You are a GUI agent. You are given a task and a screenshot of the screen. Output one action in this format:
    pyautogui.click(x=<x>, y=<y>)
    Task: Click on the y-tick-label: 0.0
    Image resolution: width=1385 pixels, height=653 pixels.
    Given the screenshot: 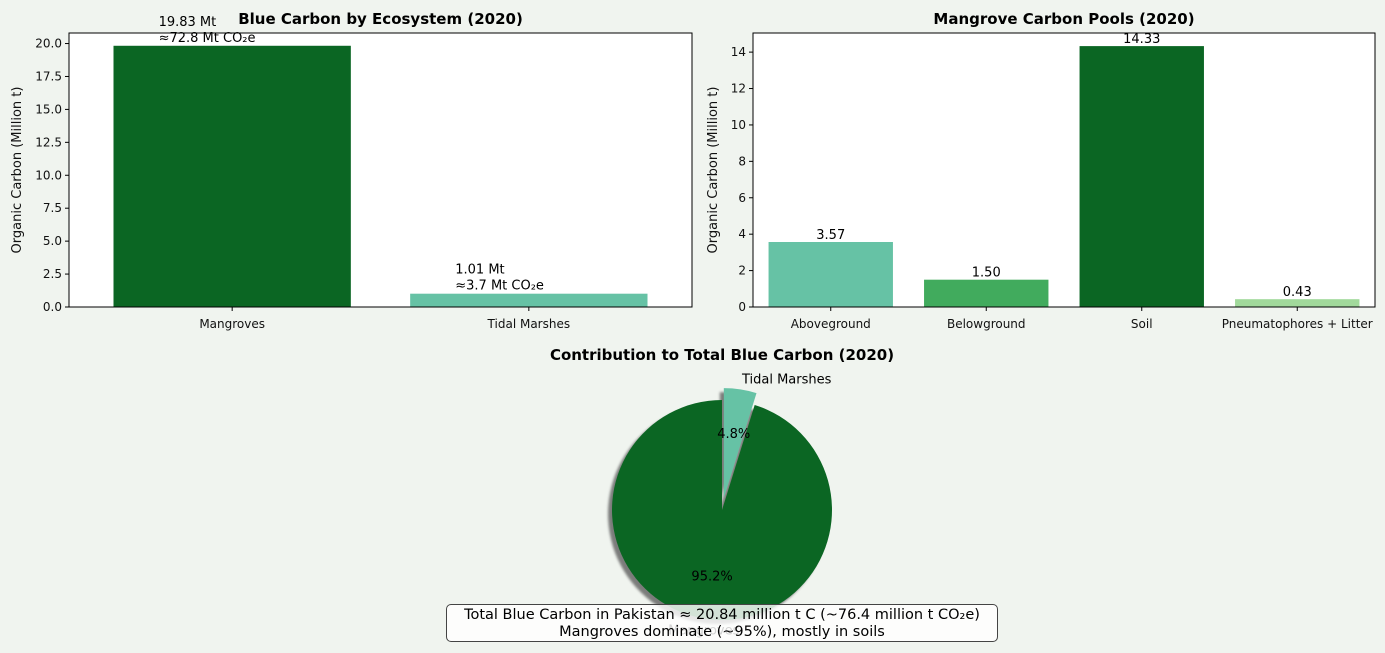 What is the action you would take?
    pyautogui.click(x=52, y=307)
    